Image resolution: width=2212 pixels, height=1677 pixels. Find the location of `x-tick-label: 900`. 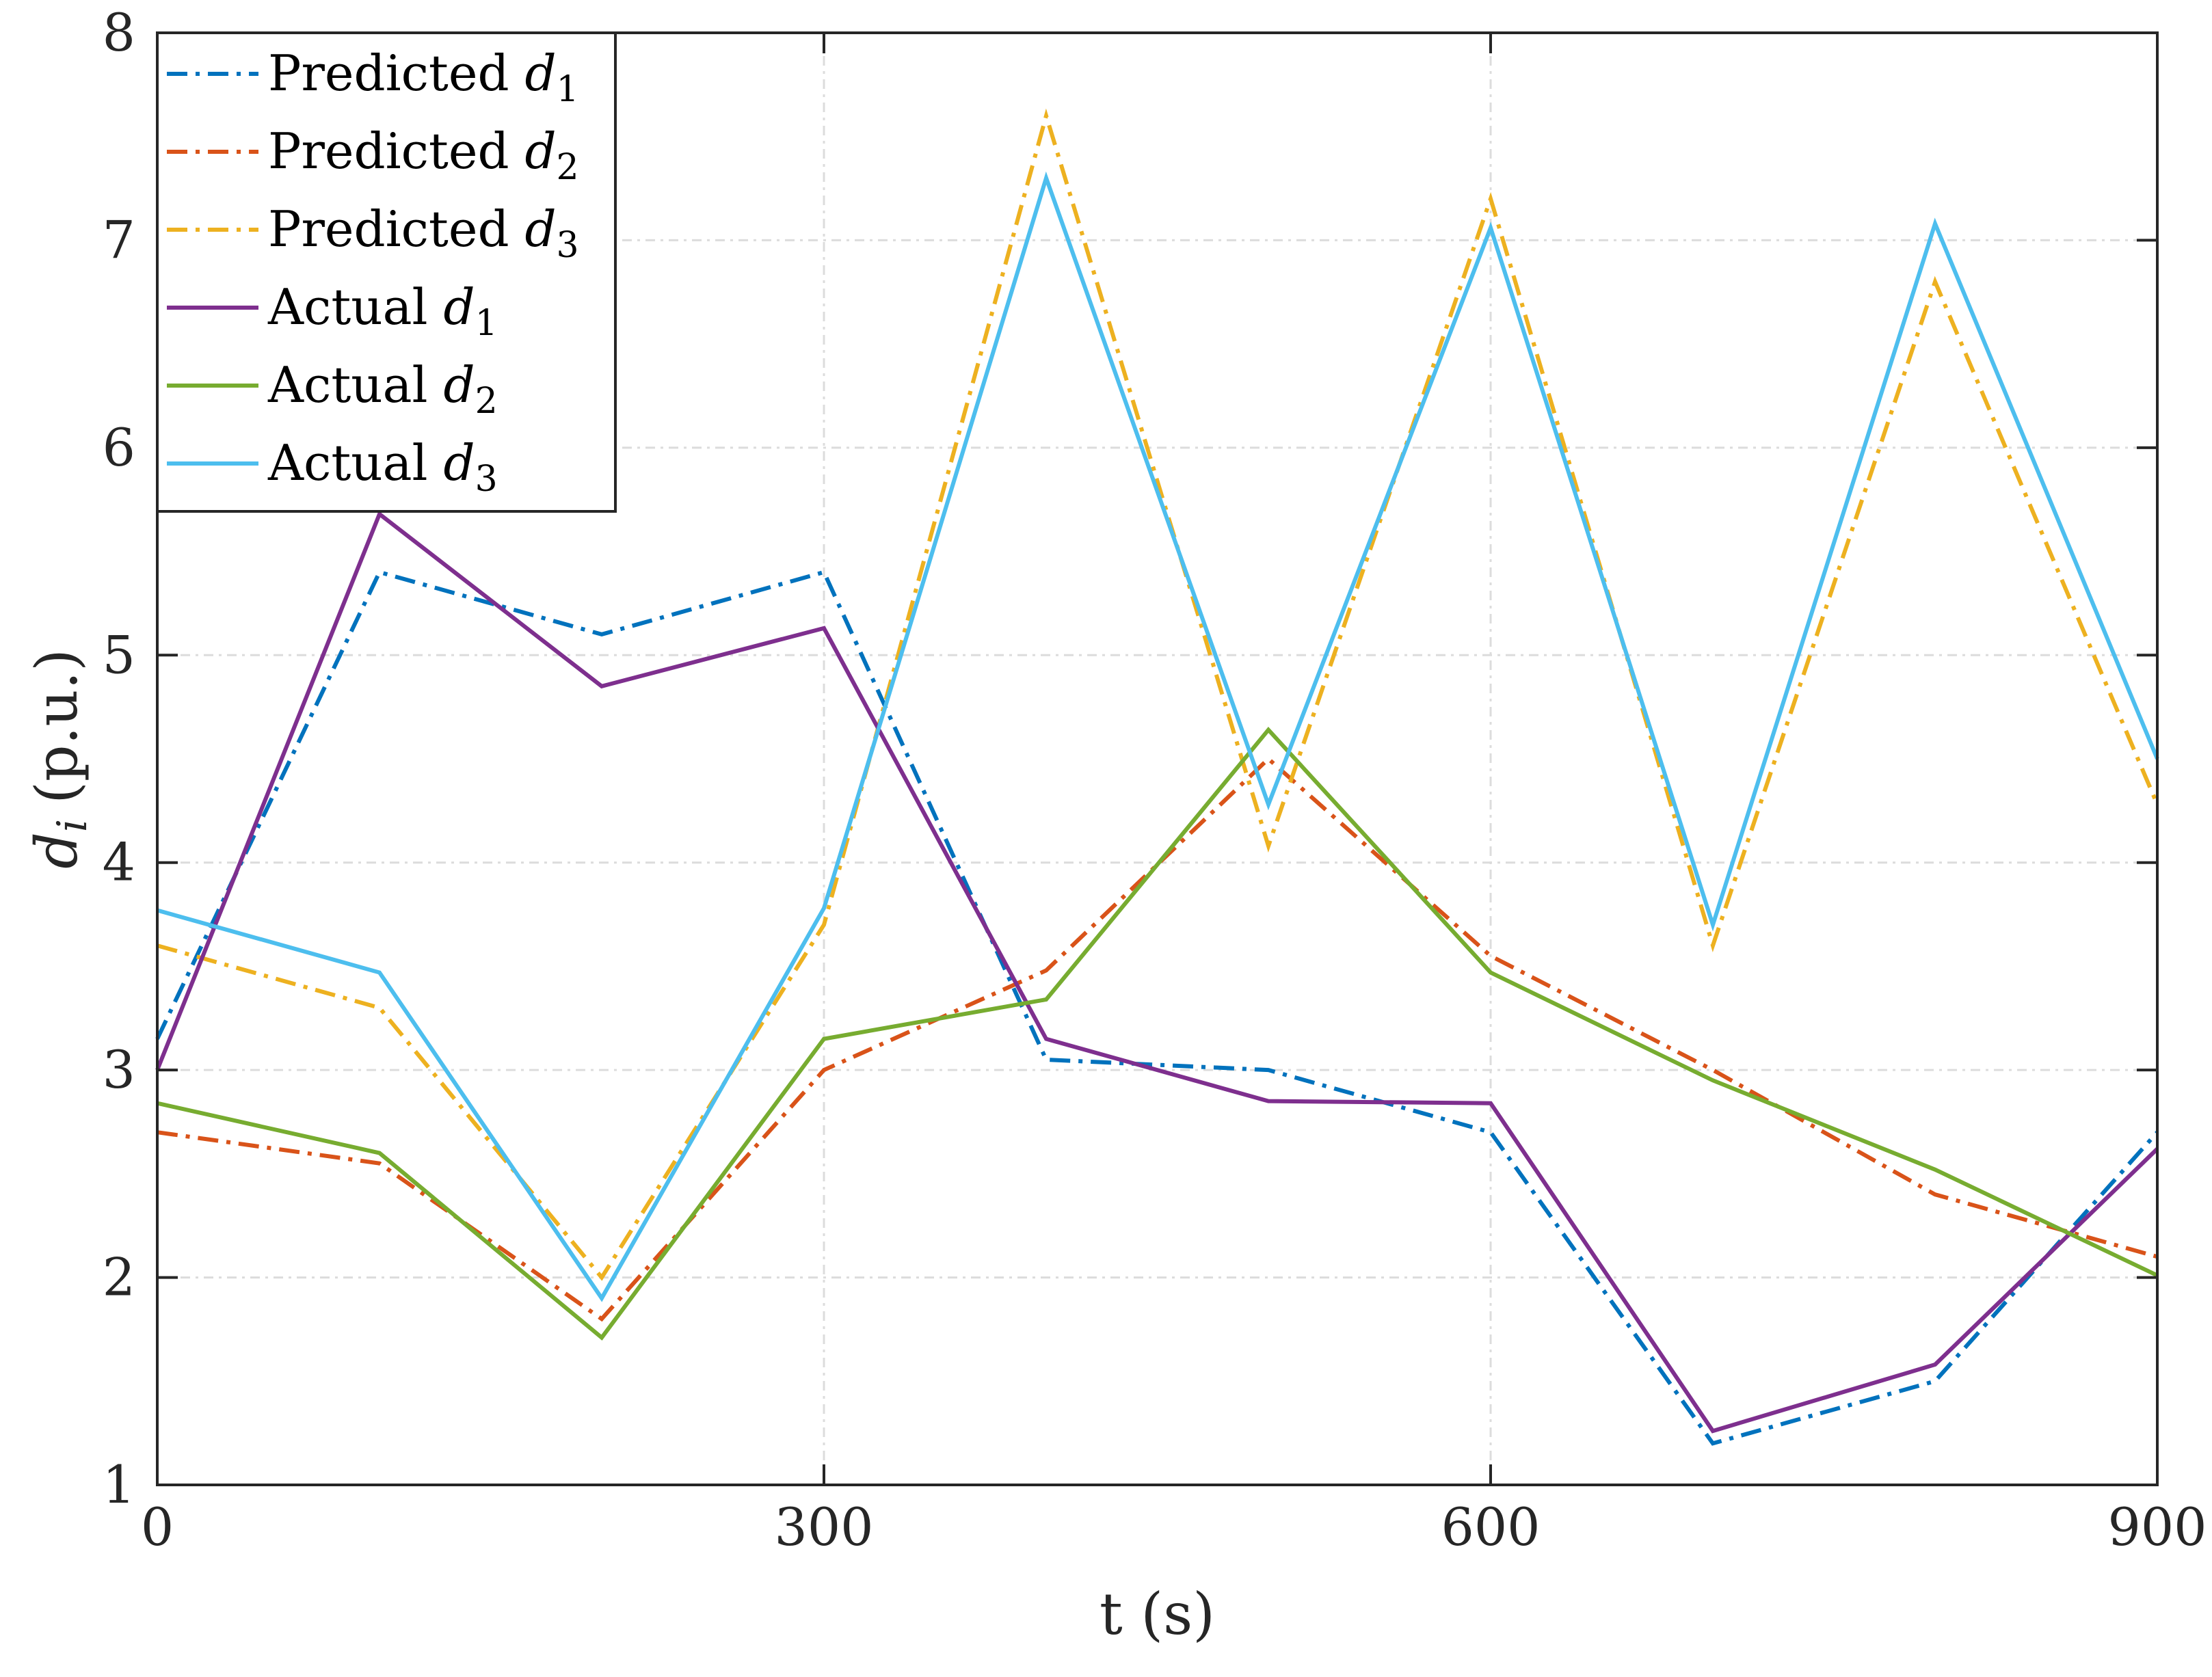

x-tick-label: 900 is located at coordinates (2157, 1527).